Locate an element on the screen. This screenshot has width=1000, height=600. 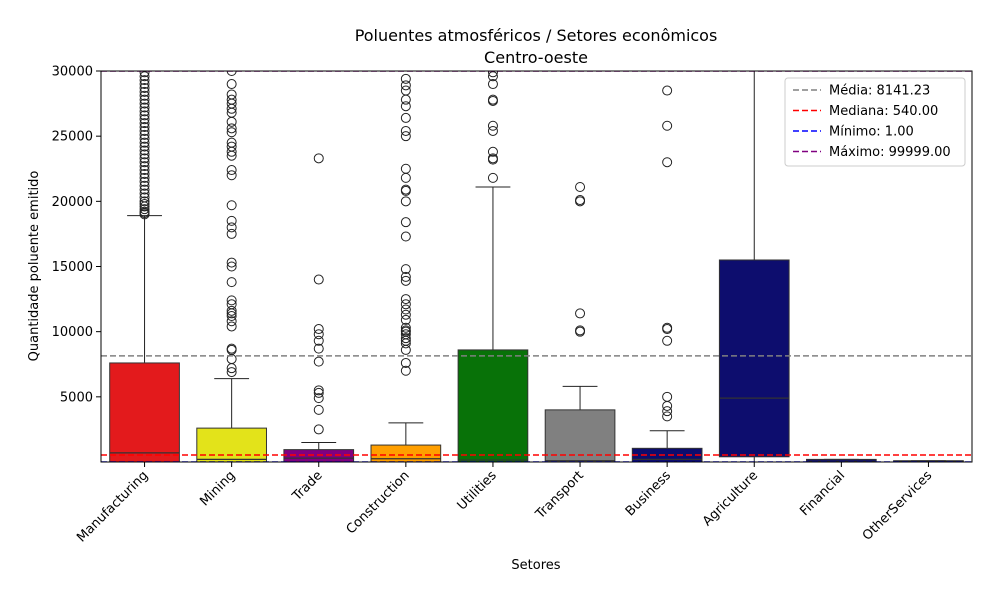
x-tick-label: Business is located at coordinates (648, 493).